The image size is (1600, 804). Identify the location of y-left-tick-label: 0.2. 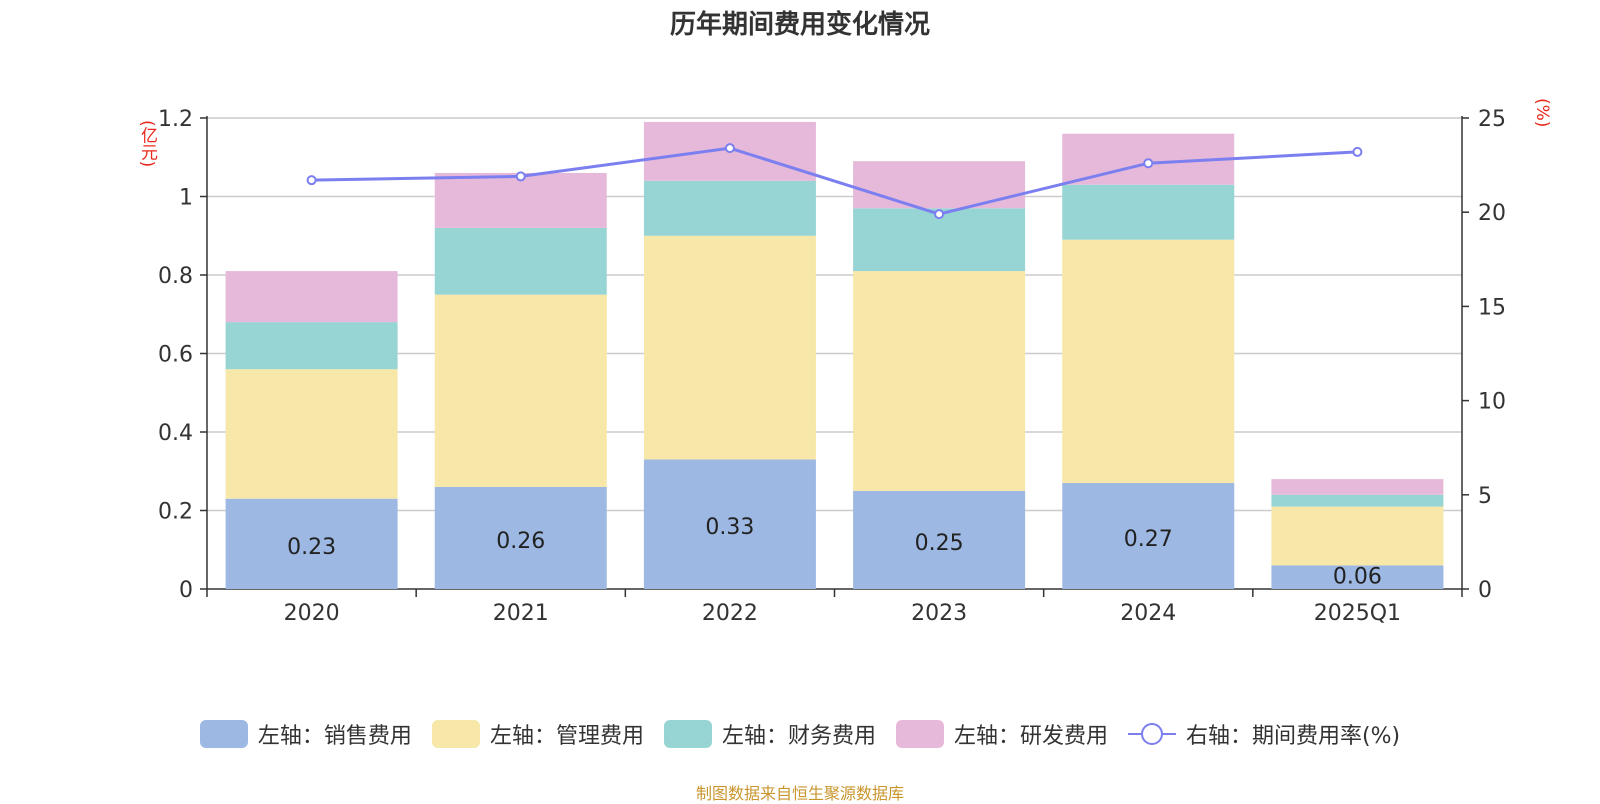
(175, 512).